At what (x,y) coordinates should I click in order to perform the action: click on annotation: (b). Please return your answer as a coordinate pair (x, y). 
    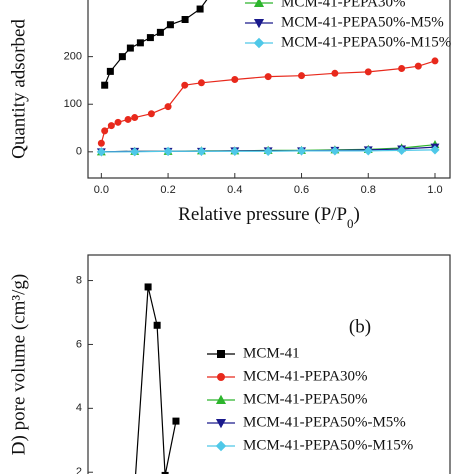
    Looking at the image, I should click on (360, 326).